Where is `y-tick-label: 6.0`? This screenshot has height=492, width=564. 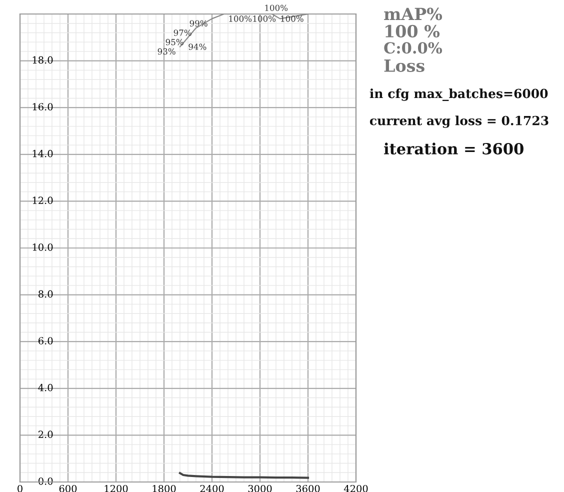 y-tick-label: 6.0 is located at coordinates (45, 340).